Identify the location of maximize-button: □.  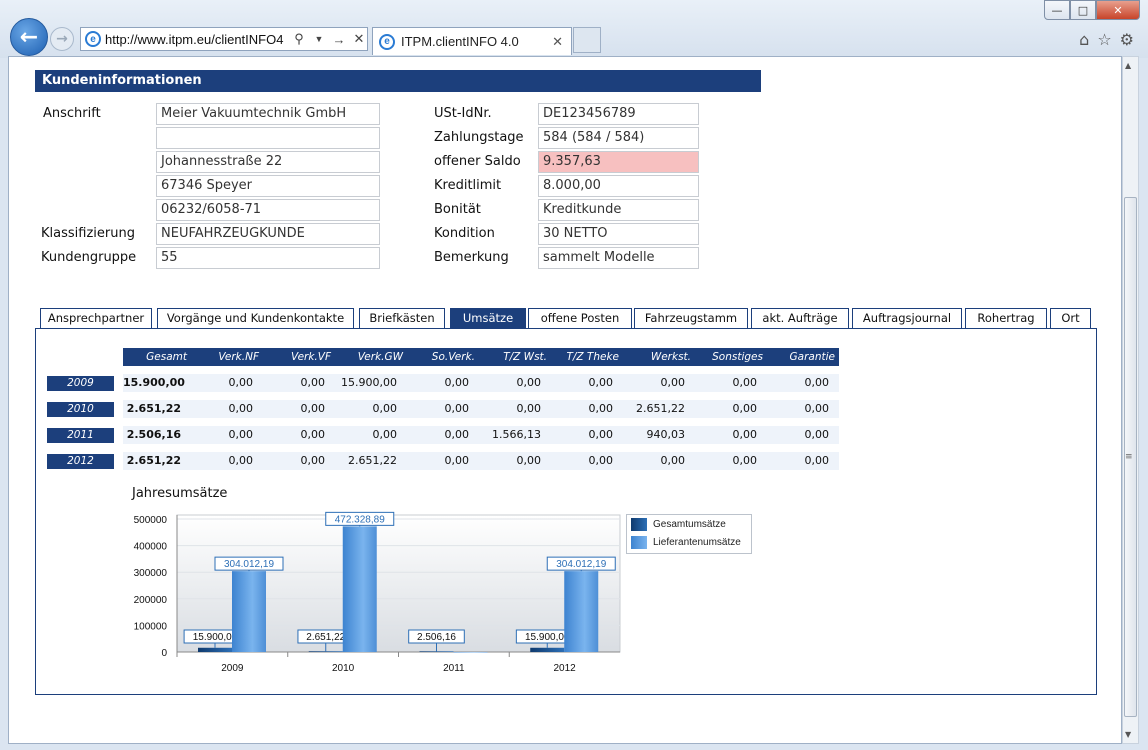
(1083, 10).